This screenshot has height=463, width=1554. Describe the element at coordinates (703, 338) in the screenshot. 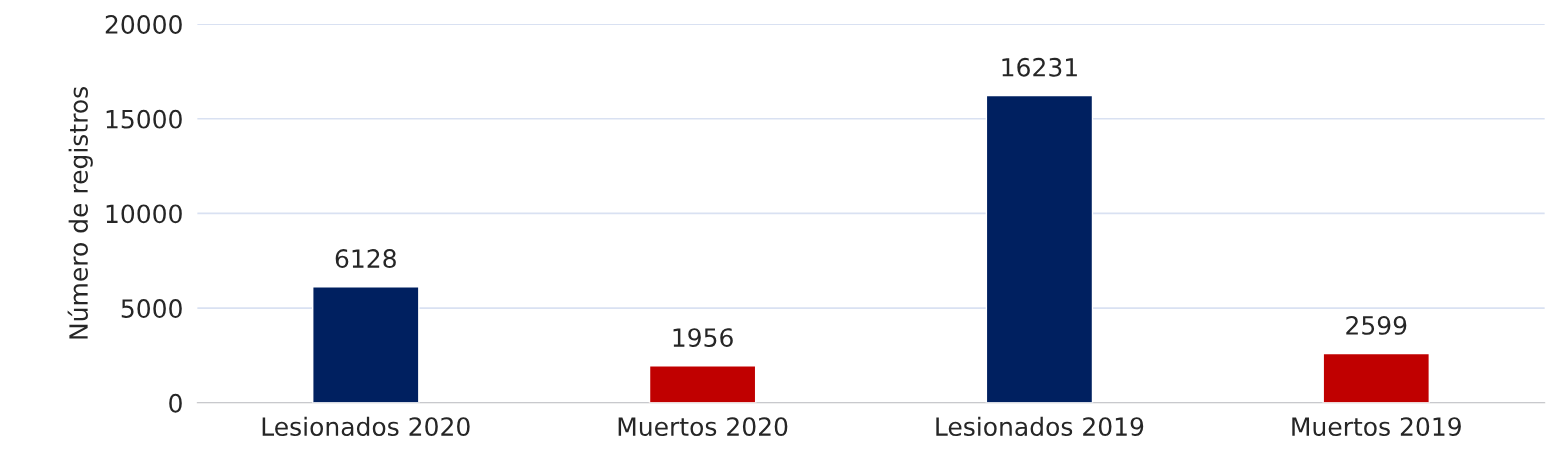

I see `data-label: 1956` at that location.